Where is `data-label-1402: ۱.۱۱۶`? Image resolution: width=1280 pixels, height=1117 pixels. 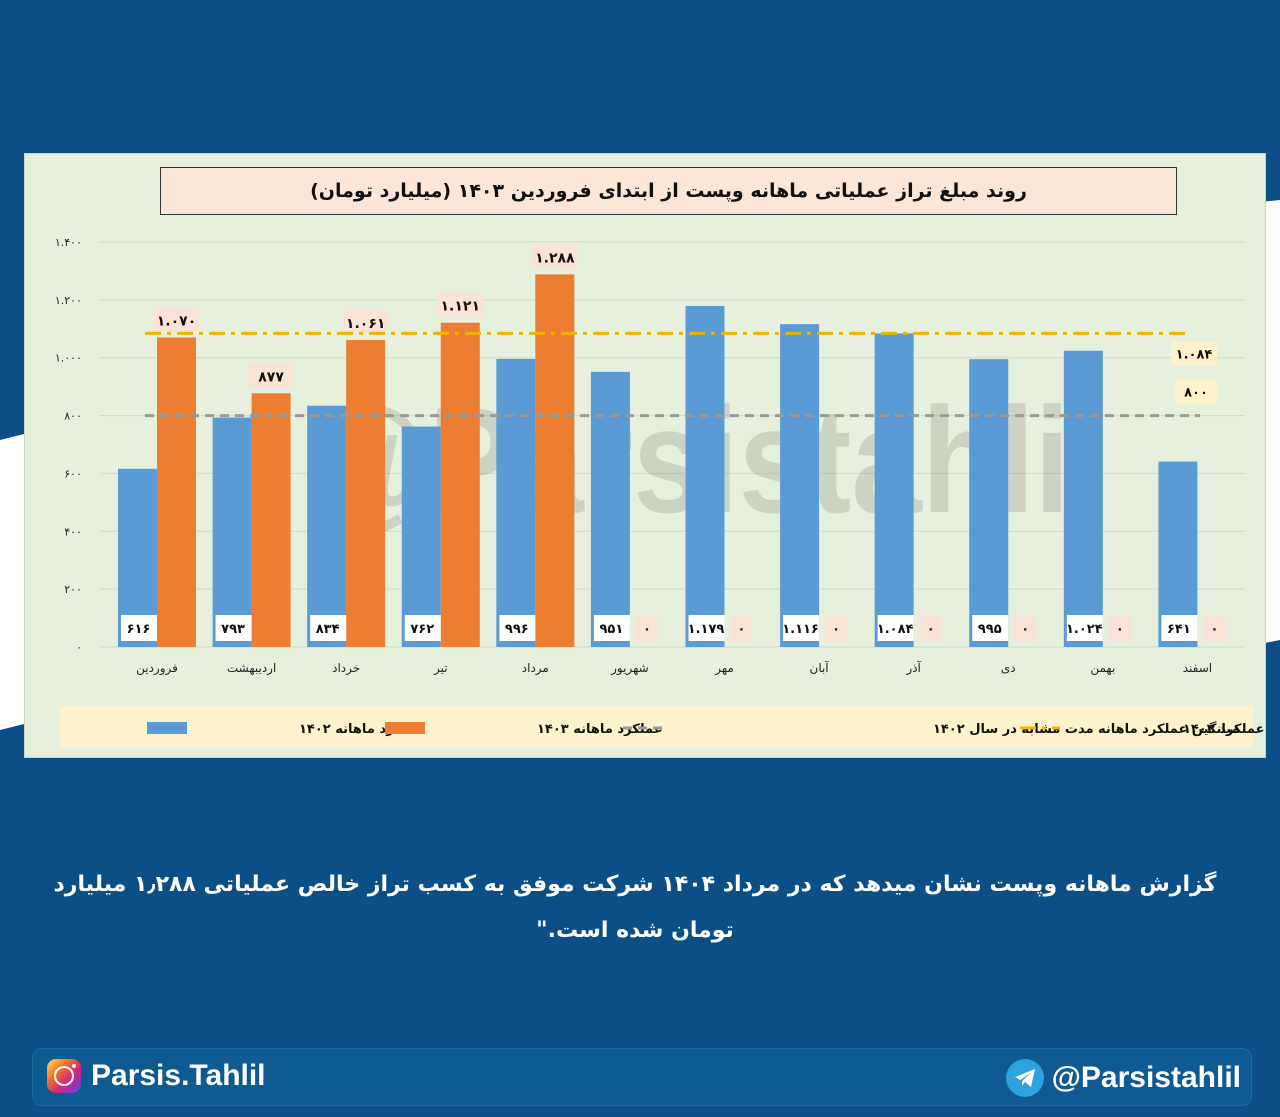
data-label-1402: ۱.۱۱۶ is located at coordinates (800, 629).